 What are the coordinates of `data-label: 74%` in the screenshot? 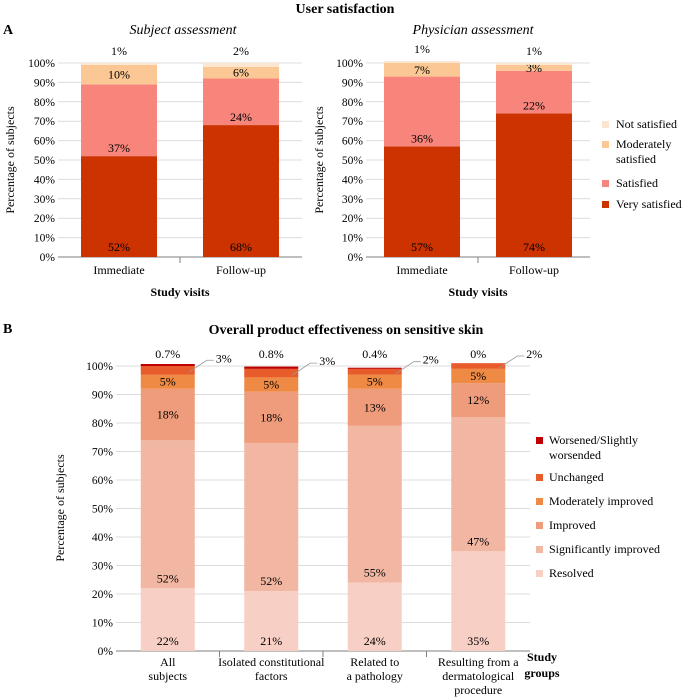 It's located at (534, 247).